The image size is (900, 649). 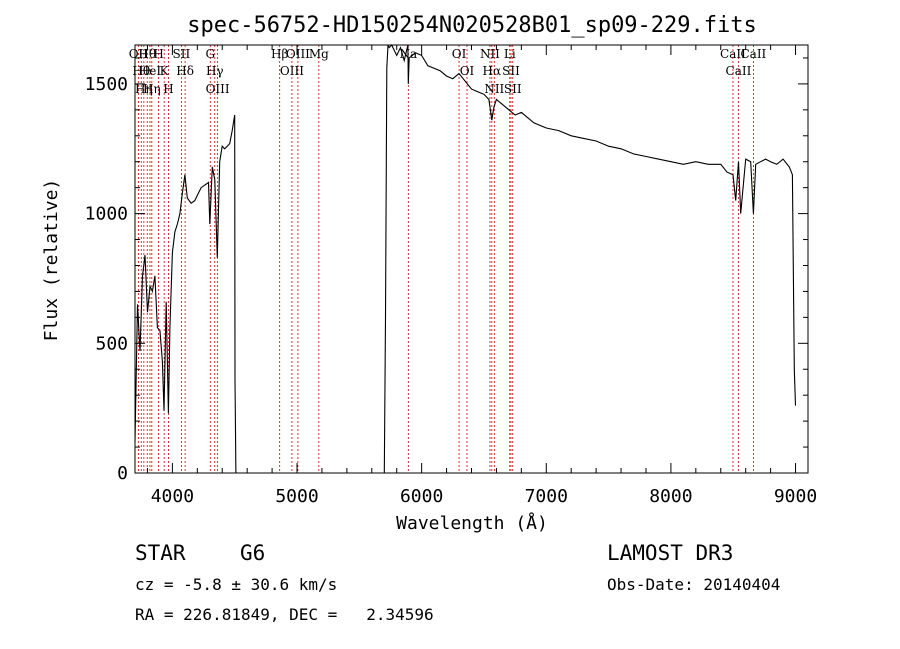 I want to click on y-tick-label: 0, so click(x=122, y=473).